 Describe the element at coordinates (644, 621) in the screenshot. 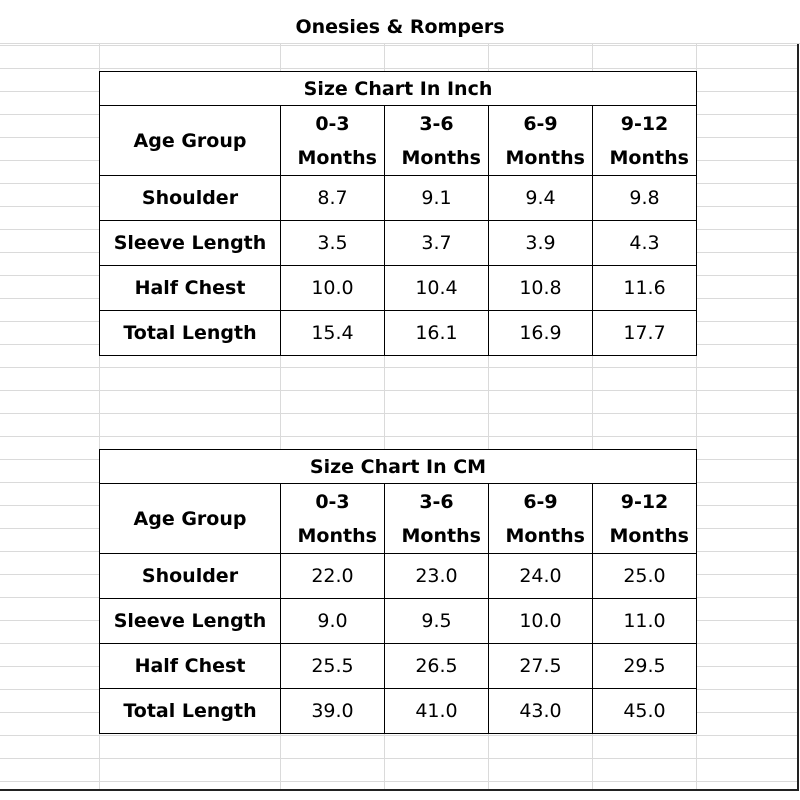

I see `cell: 11.0` at that location.